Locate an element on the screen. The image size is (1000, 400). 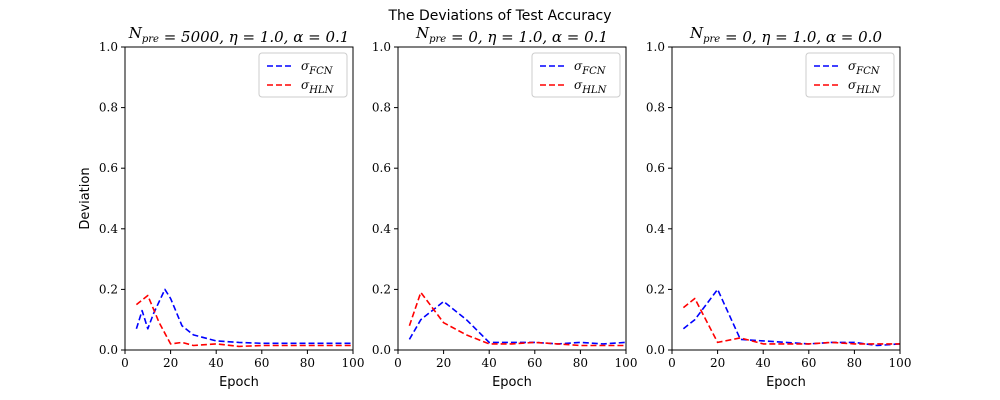
chart-title: Npre = 0, η = 1.0, α = 0.1 is located at coordinates (511, 35).